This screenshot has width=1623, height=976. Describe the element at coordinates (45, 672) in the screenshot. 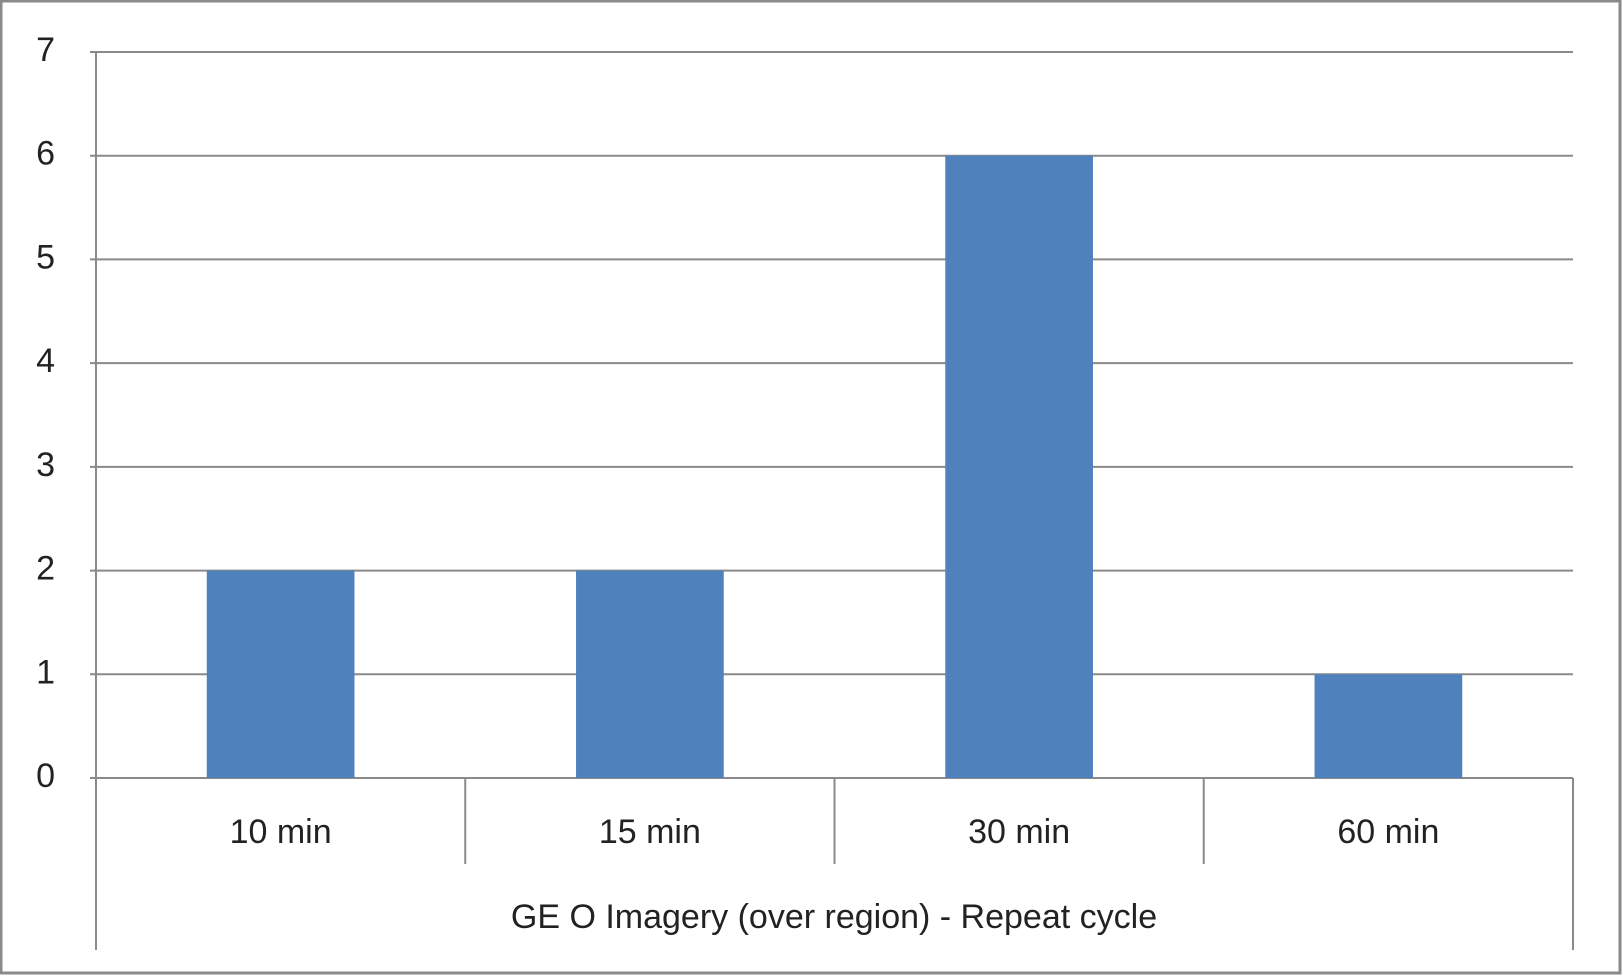

I see `y-tick-label: 1` at that location.